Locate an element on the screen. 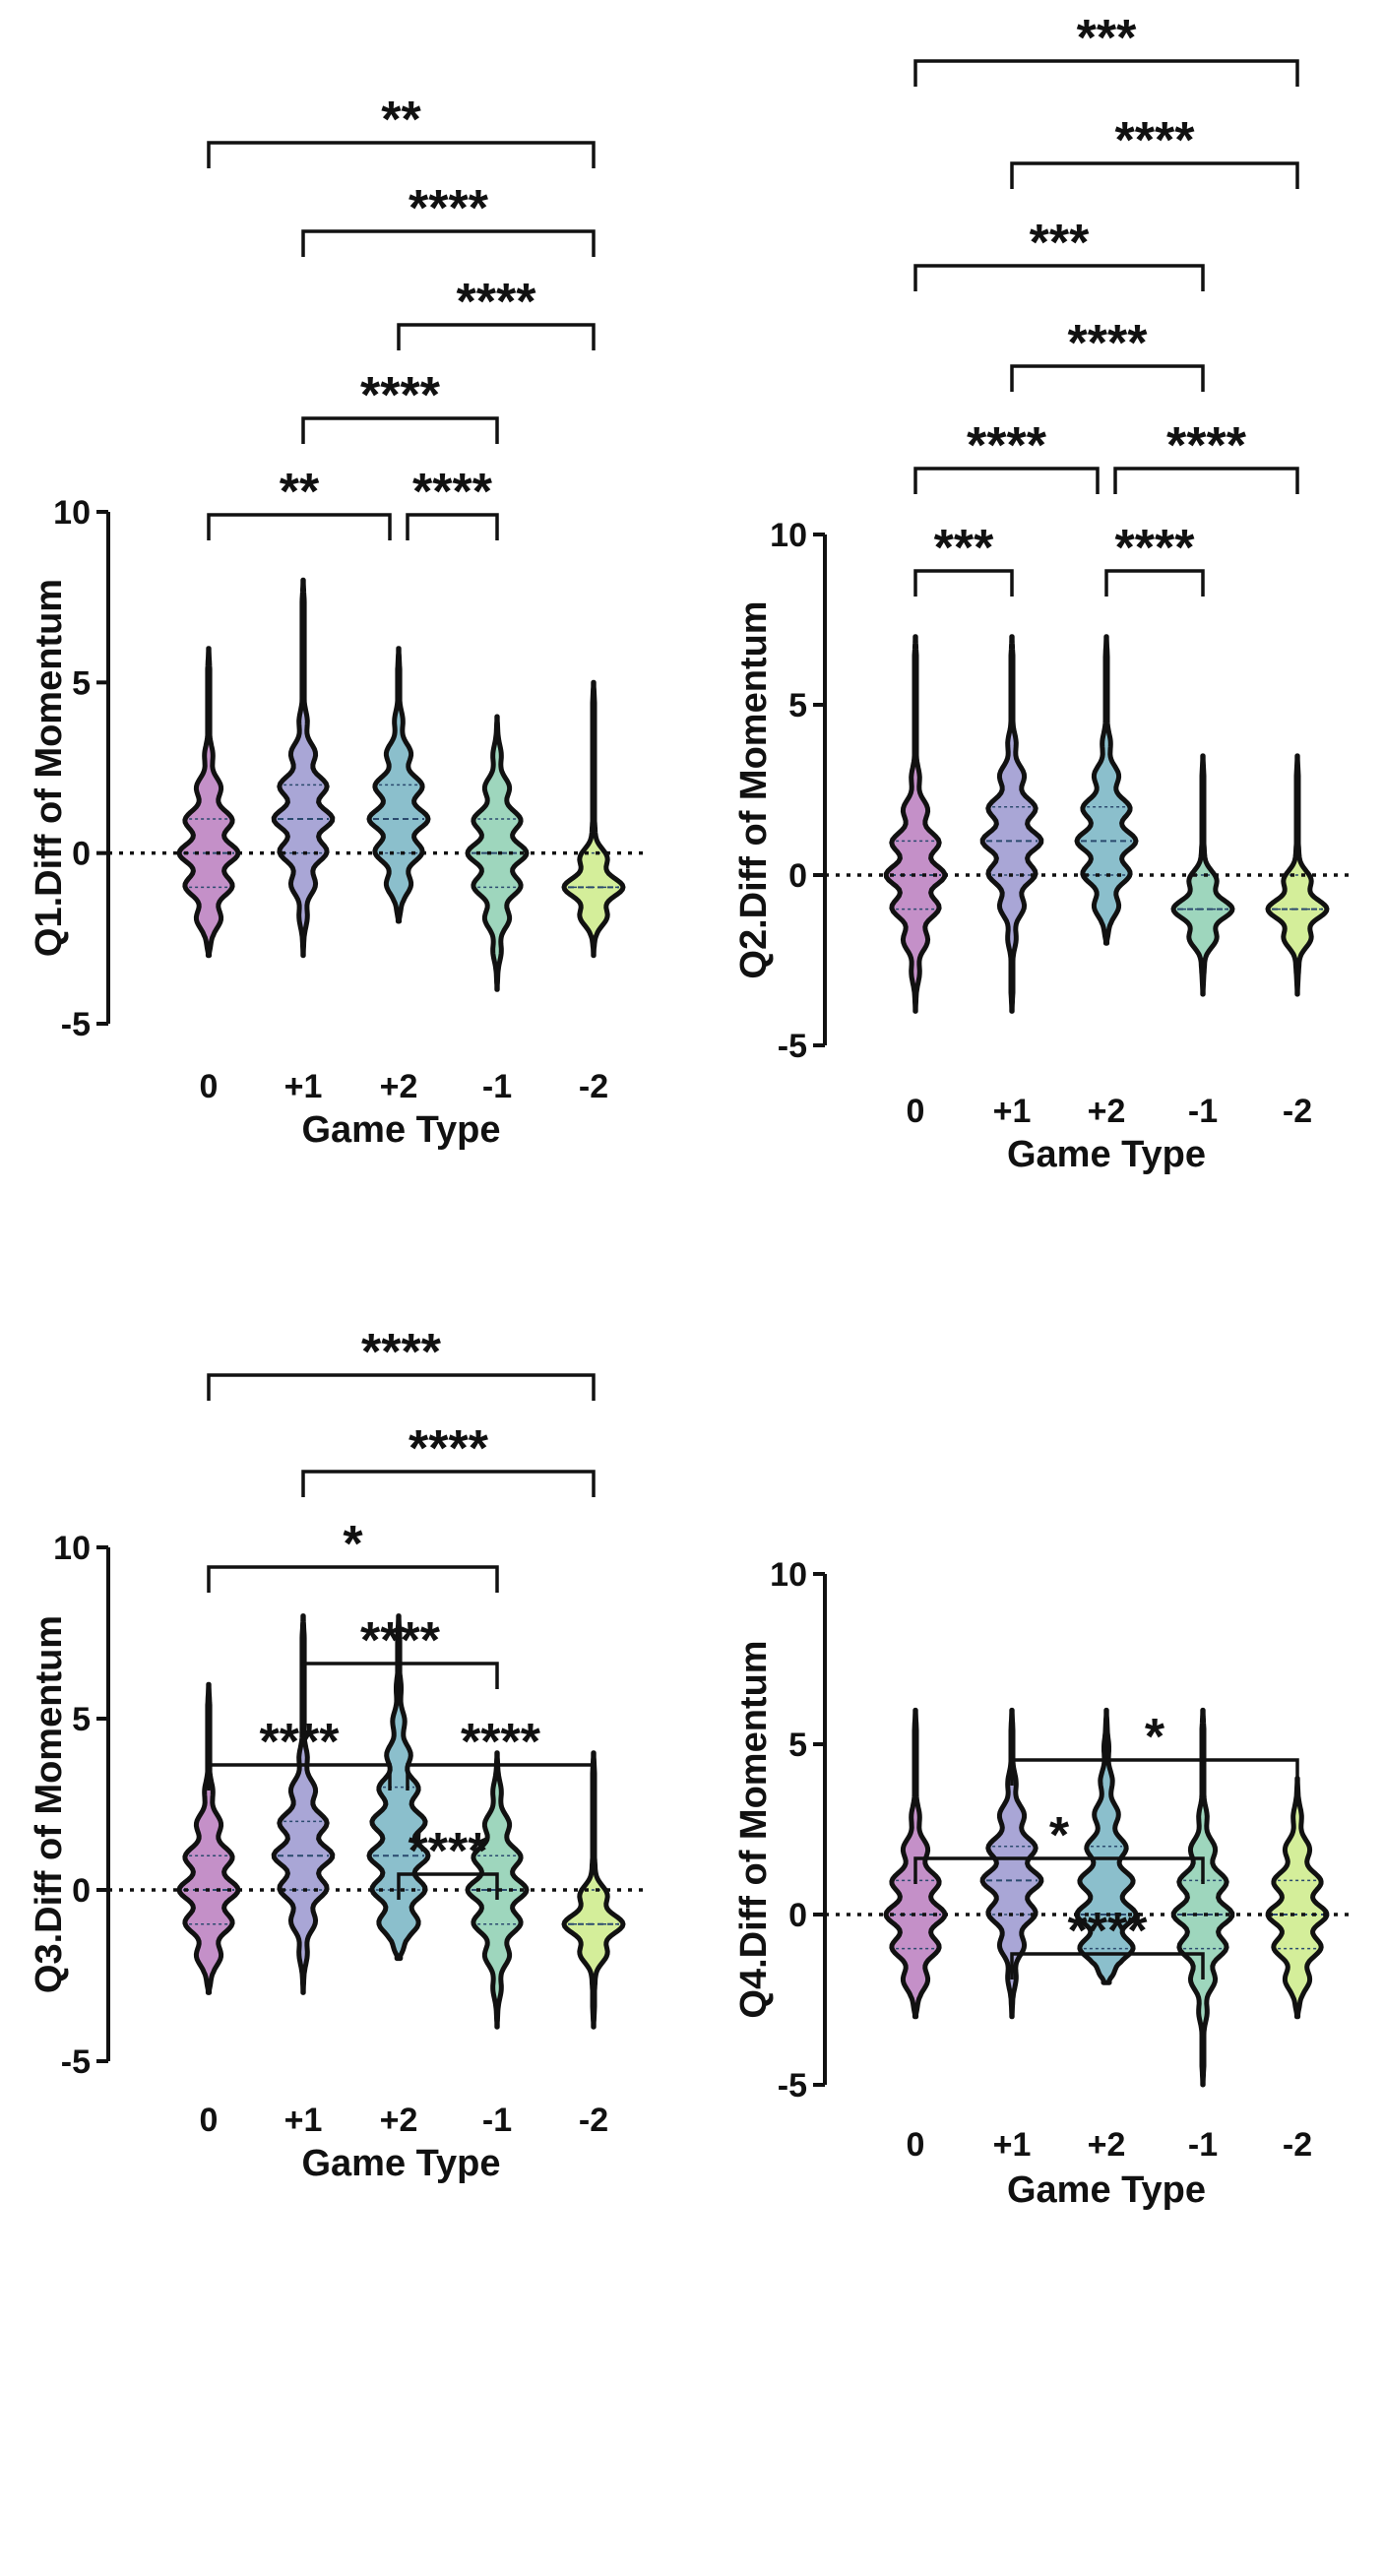 Image resolution: width=1384 pixels, height=2576 pixels. y-axis-title: Q1.Diff of Momentum is located at coordinates (49, 768).